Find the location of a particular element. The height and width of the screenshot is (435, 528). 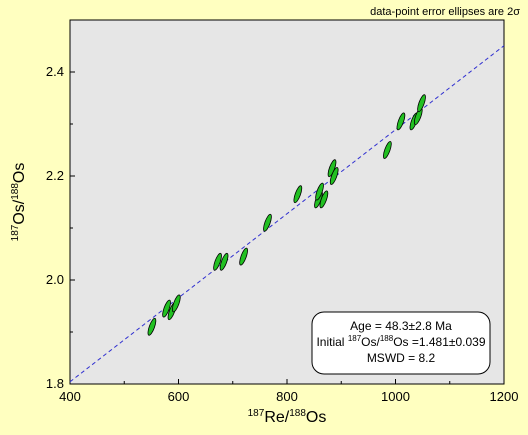

y-tick-label: 2.0 is located at coordinates (55, 279).